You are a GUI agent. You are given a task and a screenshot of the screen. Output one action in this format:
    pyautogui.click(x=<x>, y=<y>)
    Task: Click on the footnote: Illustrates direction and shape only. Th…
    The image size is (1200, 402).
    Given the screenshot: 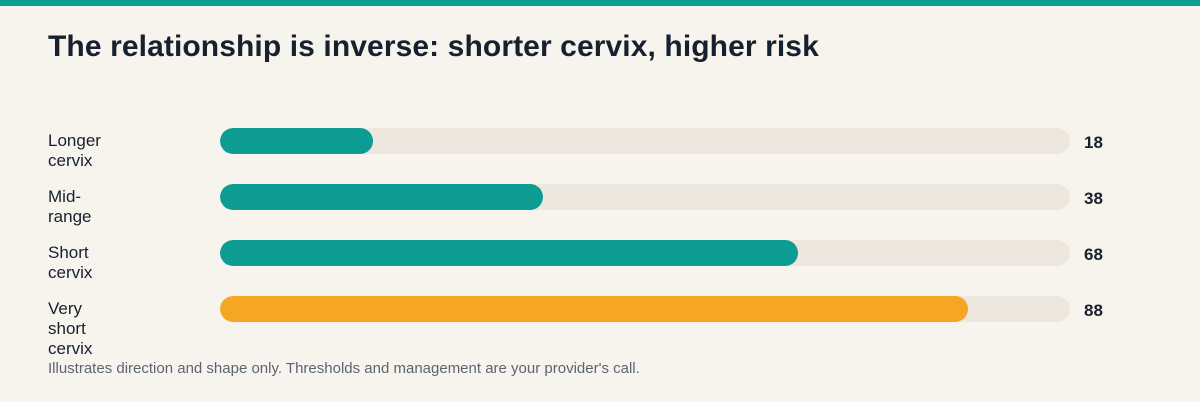 What is the action you would take?
    pyautogui.click(x=344, y=368)
    